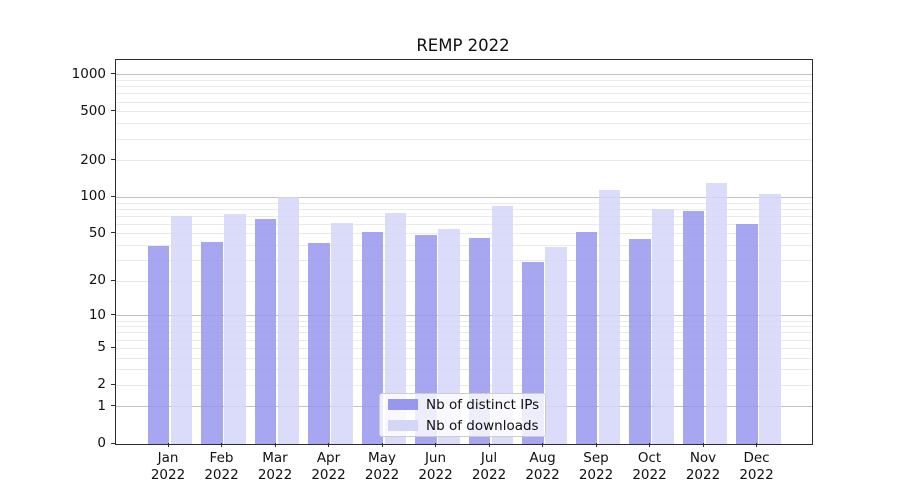 The width and height of the screenshot is (900, 500). I want to click on y-tick-label-10: 10, so click(97, 314).